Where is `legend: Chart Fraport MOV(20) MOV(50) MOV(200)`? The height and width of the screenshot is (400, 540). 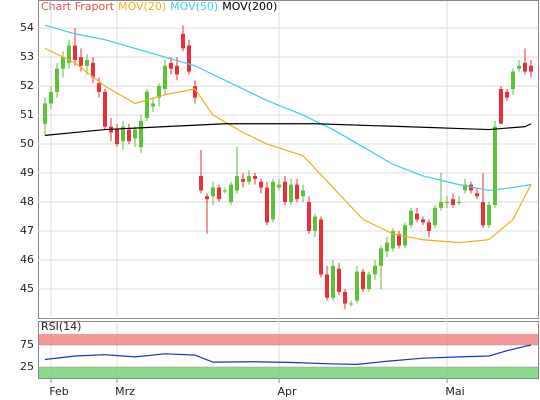 legend: Chart Fraport MOV(20) MOV(50) MOV(200) is located at coordinates (159, 6).